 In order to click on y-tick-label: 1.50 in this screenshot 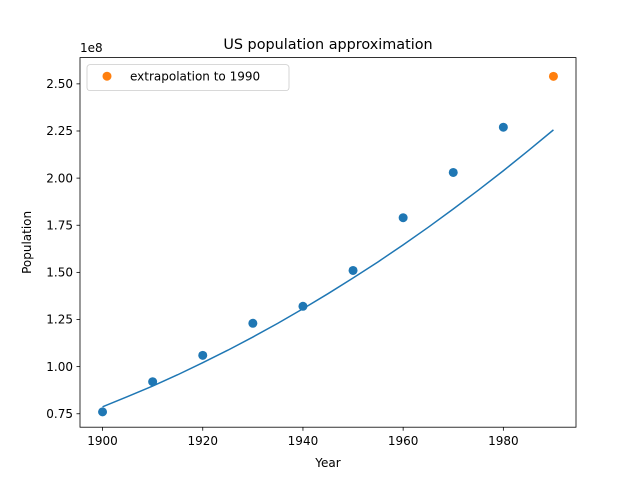, I will do `click(59, 273)`.